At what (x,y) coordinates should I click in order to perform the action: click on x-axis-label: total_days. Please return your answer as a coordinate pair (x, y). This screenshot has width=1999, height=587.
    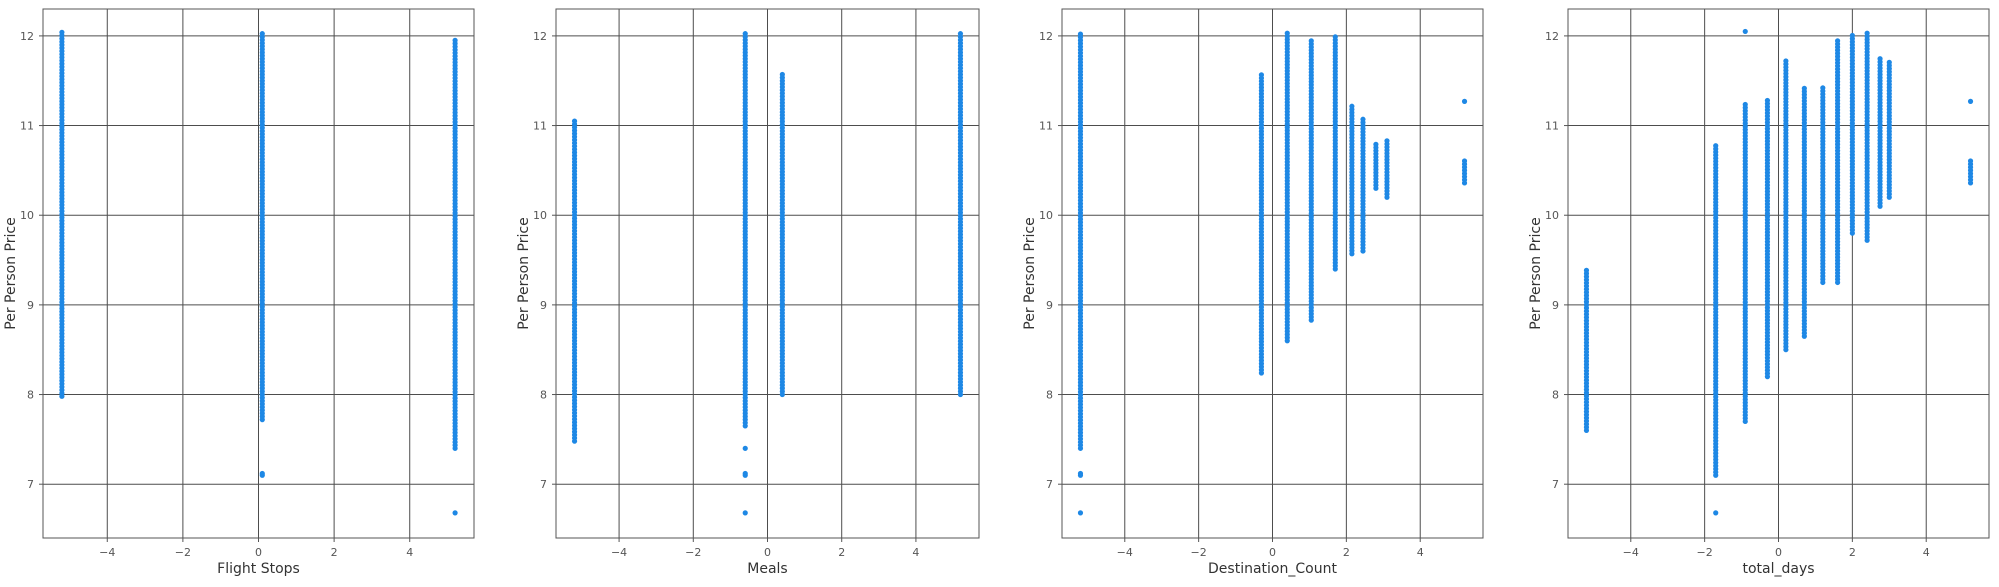
    Looking at the image, I should click on (1778, 569).